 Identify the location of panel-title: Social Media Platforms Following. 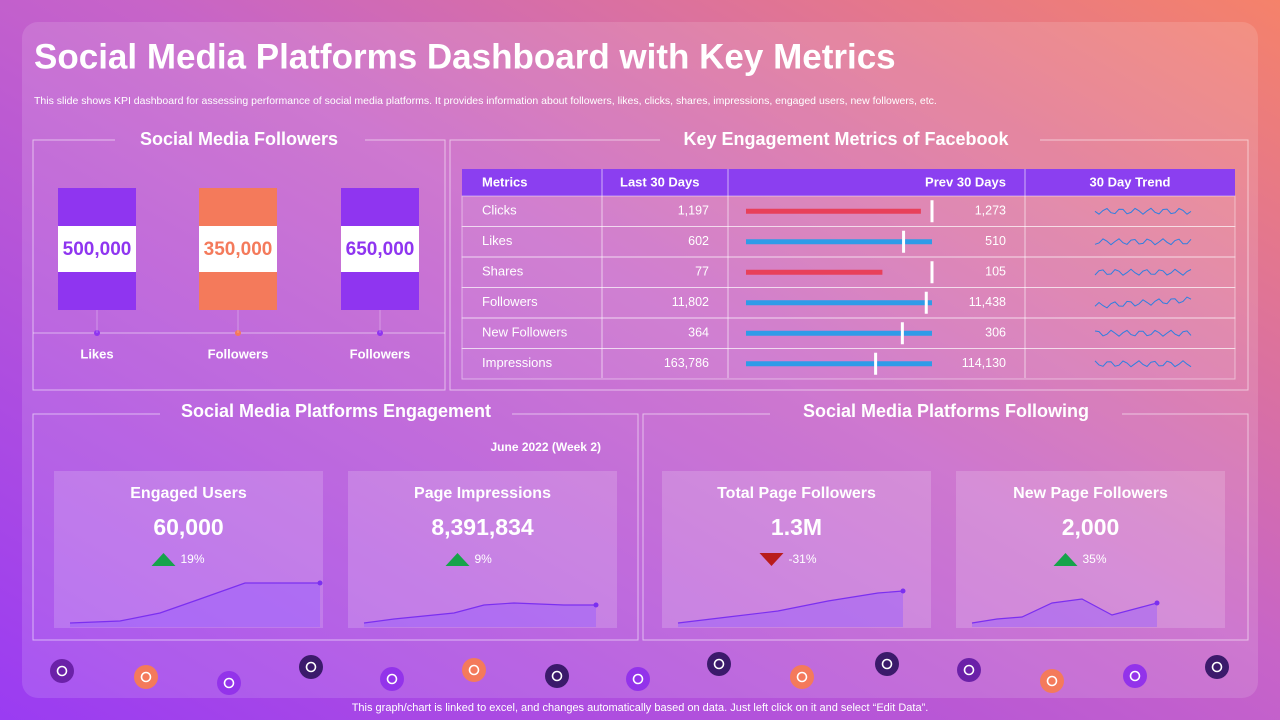
(946, 411).